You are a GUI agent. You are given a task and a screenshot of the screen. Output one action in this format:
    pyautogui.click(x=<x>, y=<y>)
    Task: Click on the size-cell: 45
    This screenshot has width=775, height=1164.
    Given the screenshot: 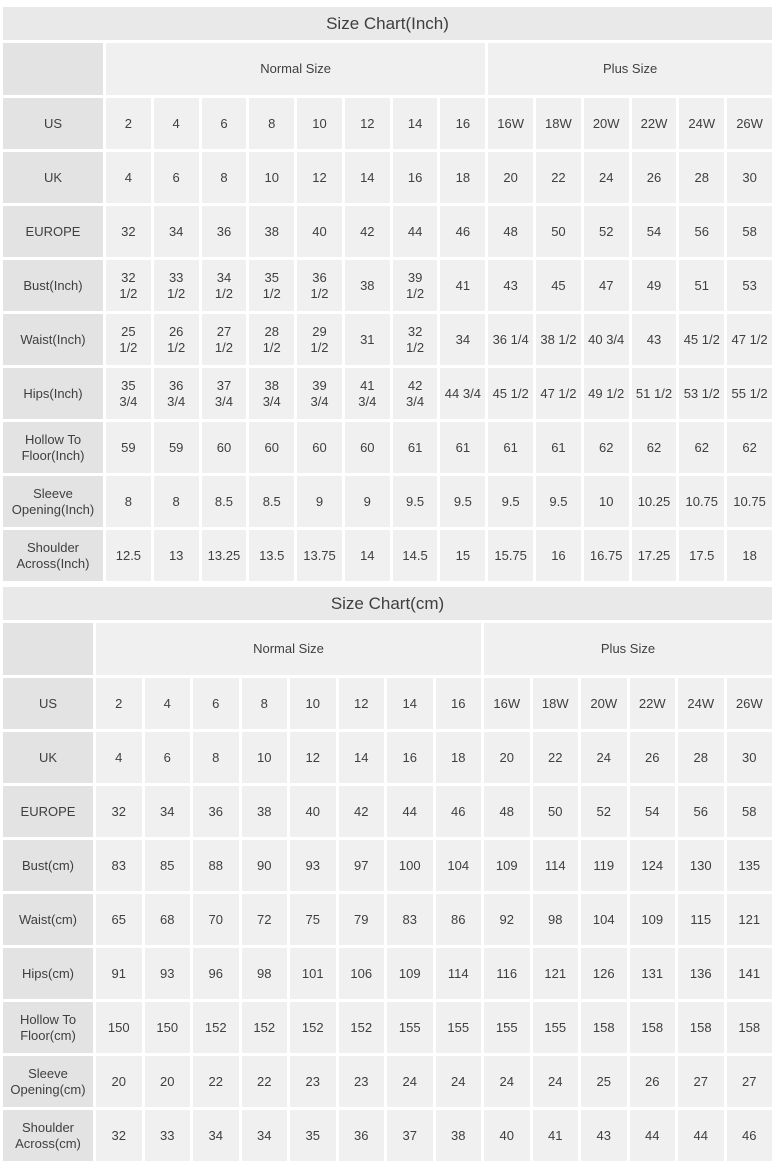 What is the action you would take?
    pyautogui.click(x=558, y=285)
    